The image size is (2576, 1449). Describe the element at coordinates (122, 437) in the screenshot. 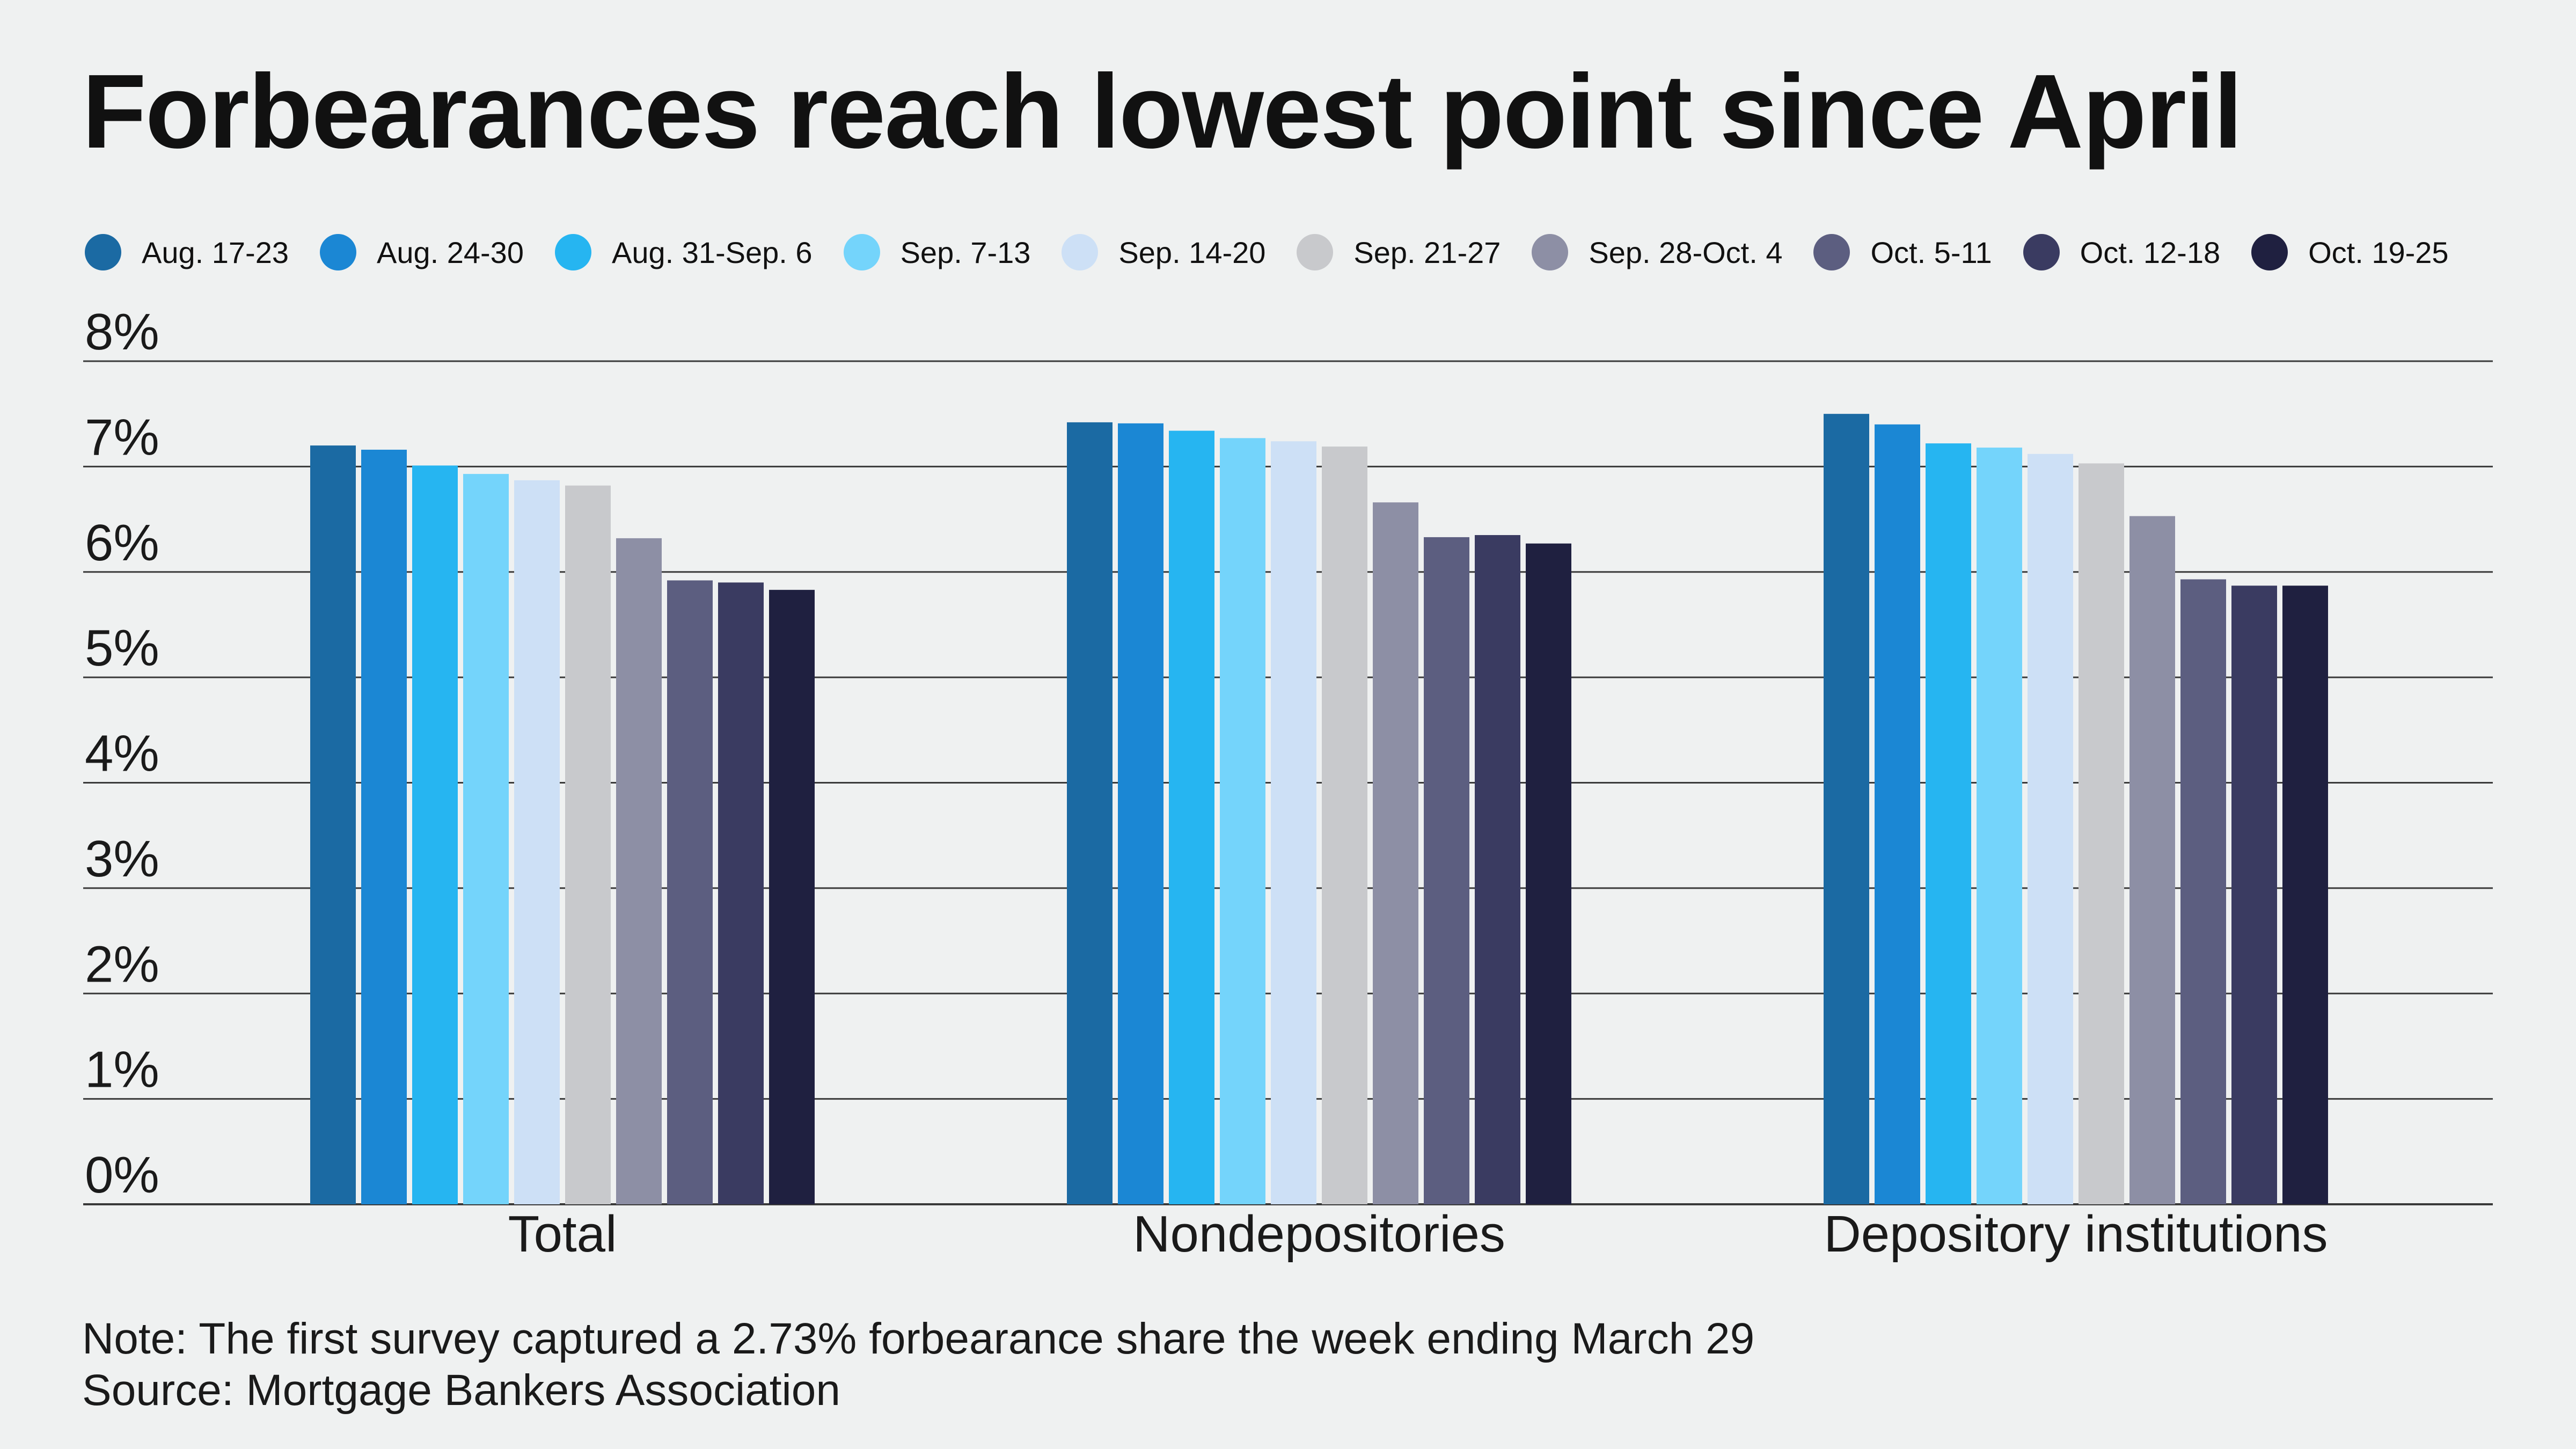

I see `y-tick-label: 7%` at that location.